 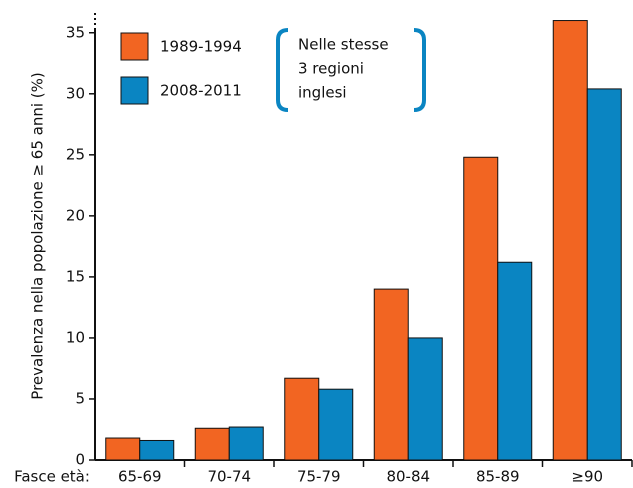 What do you see at coordinates (498, 477) in the screenshot?
I see `x-tick-label: 85-89` at bounding box center [498, 477].